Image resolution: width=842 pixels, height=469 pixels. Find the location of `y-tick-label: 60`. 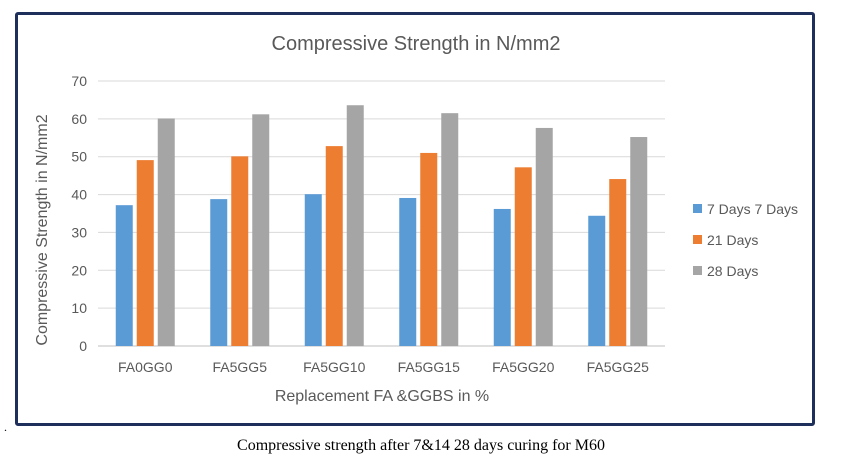

y-tick-label: 60 is located at coordinates (79, 119).